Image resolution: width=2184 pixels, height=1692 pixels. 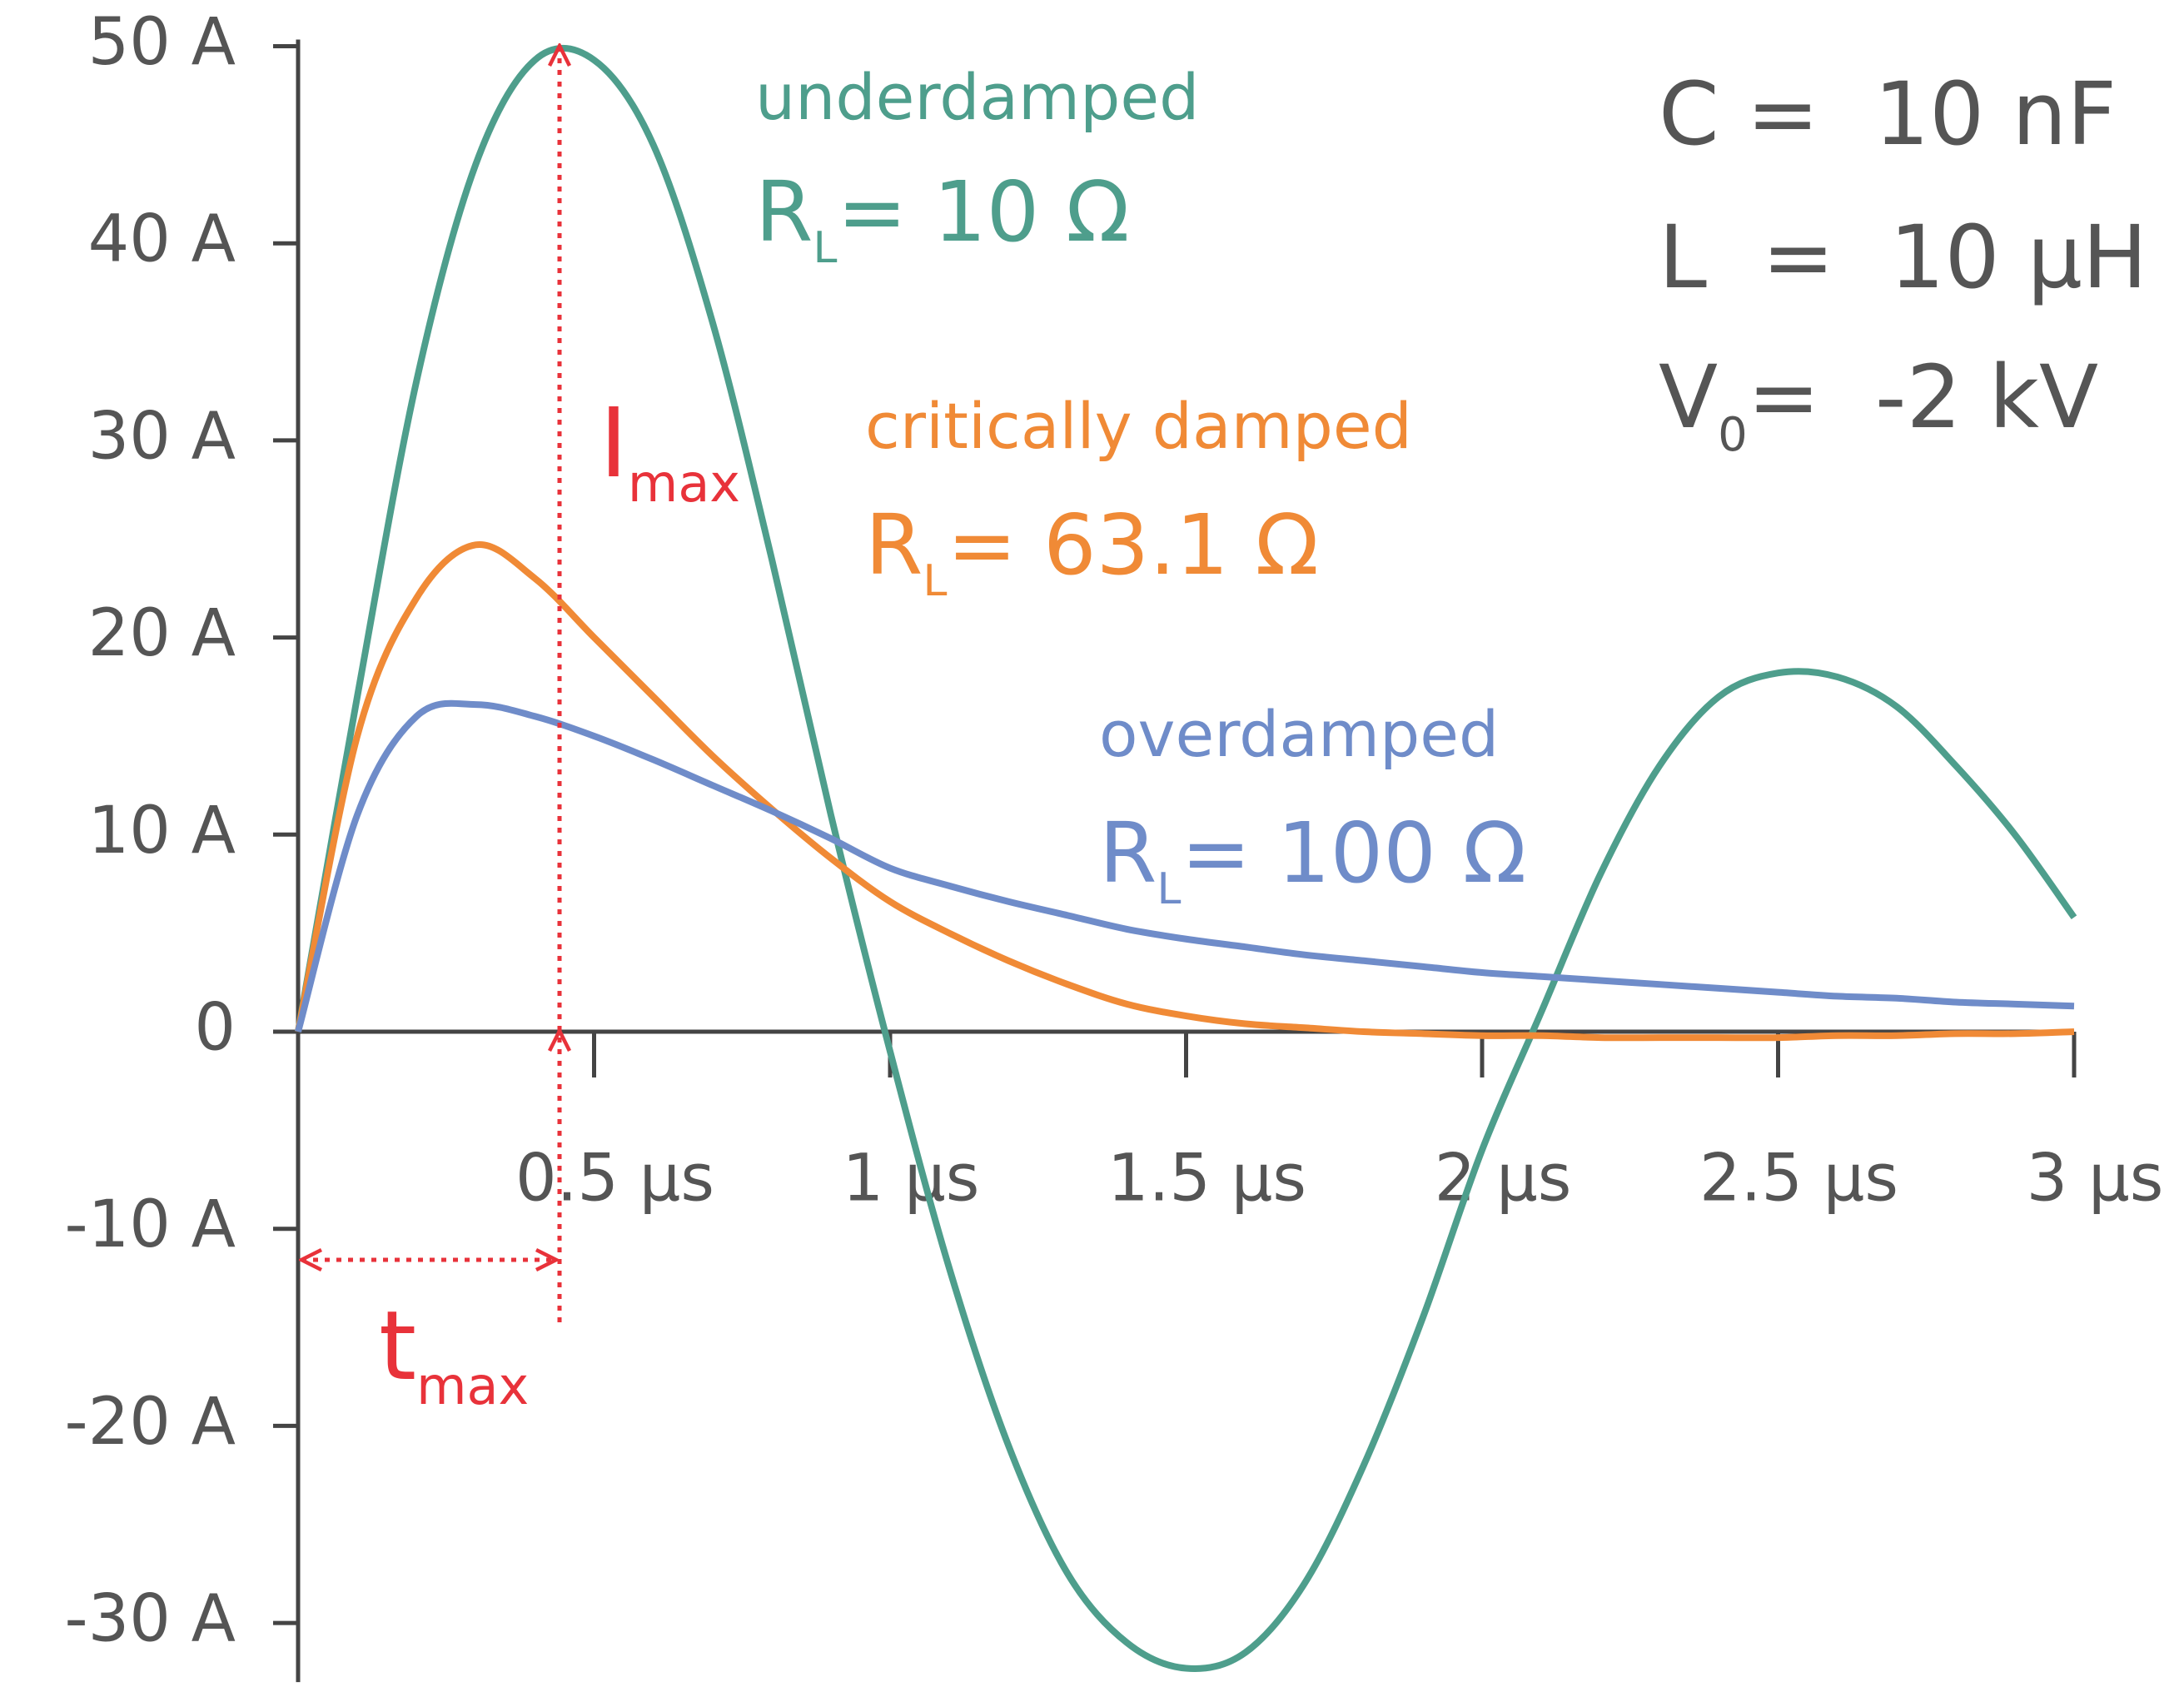 I want to click on x-tick-label: 1.5 µs, so click(x=1206, y=1178).